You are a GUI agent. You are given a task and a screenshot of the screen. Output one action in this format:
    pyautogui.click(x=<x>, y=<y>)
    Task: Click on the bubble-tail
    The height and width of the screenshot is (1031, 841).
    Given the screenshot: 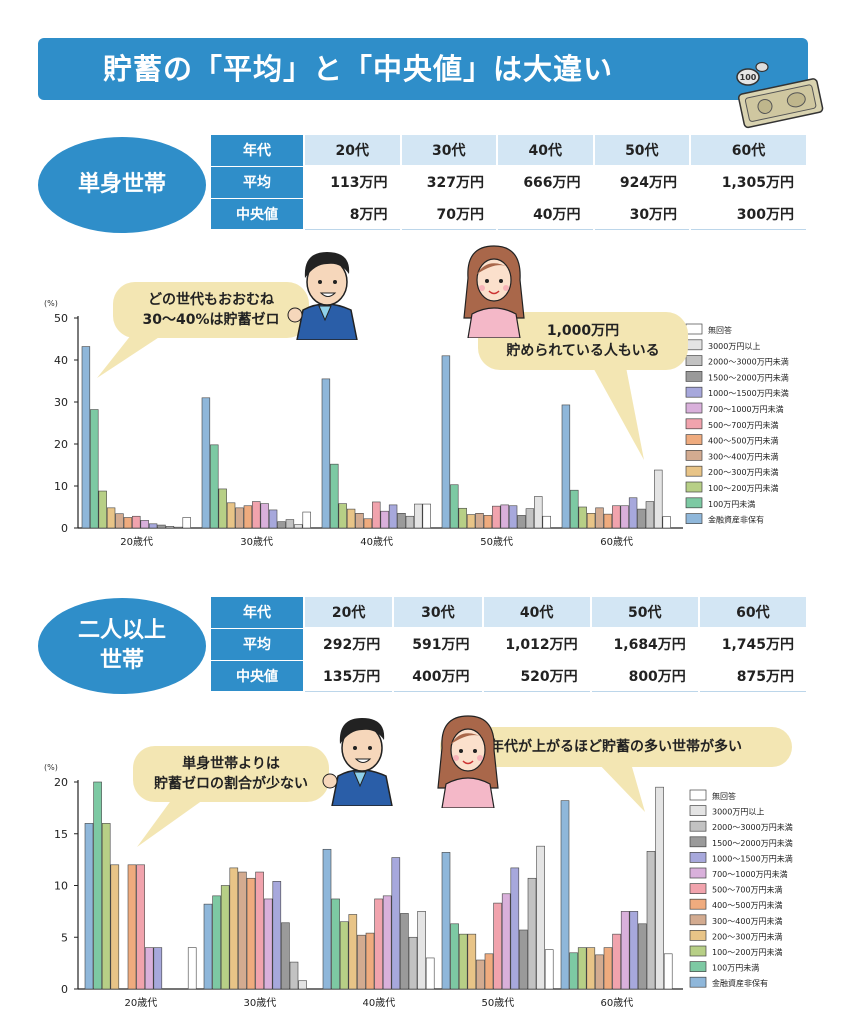 What is the action you would take?
    pyautogui.click(x=173, y=821)
    